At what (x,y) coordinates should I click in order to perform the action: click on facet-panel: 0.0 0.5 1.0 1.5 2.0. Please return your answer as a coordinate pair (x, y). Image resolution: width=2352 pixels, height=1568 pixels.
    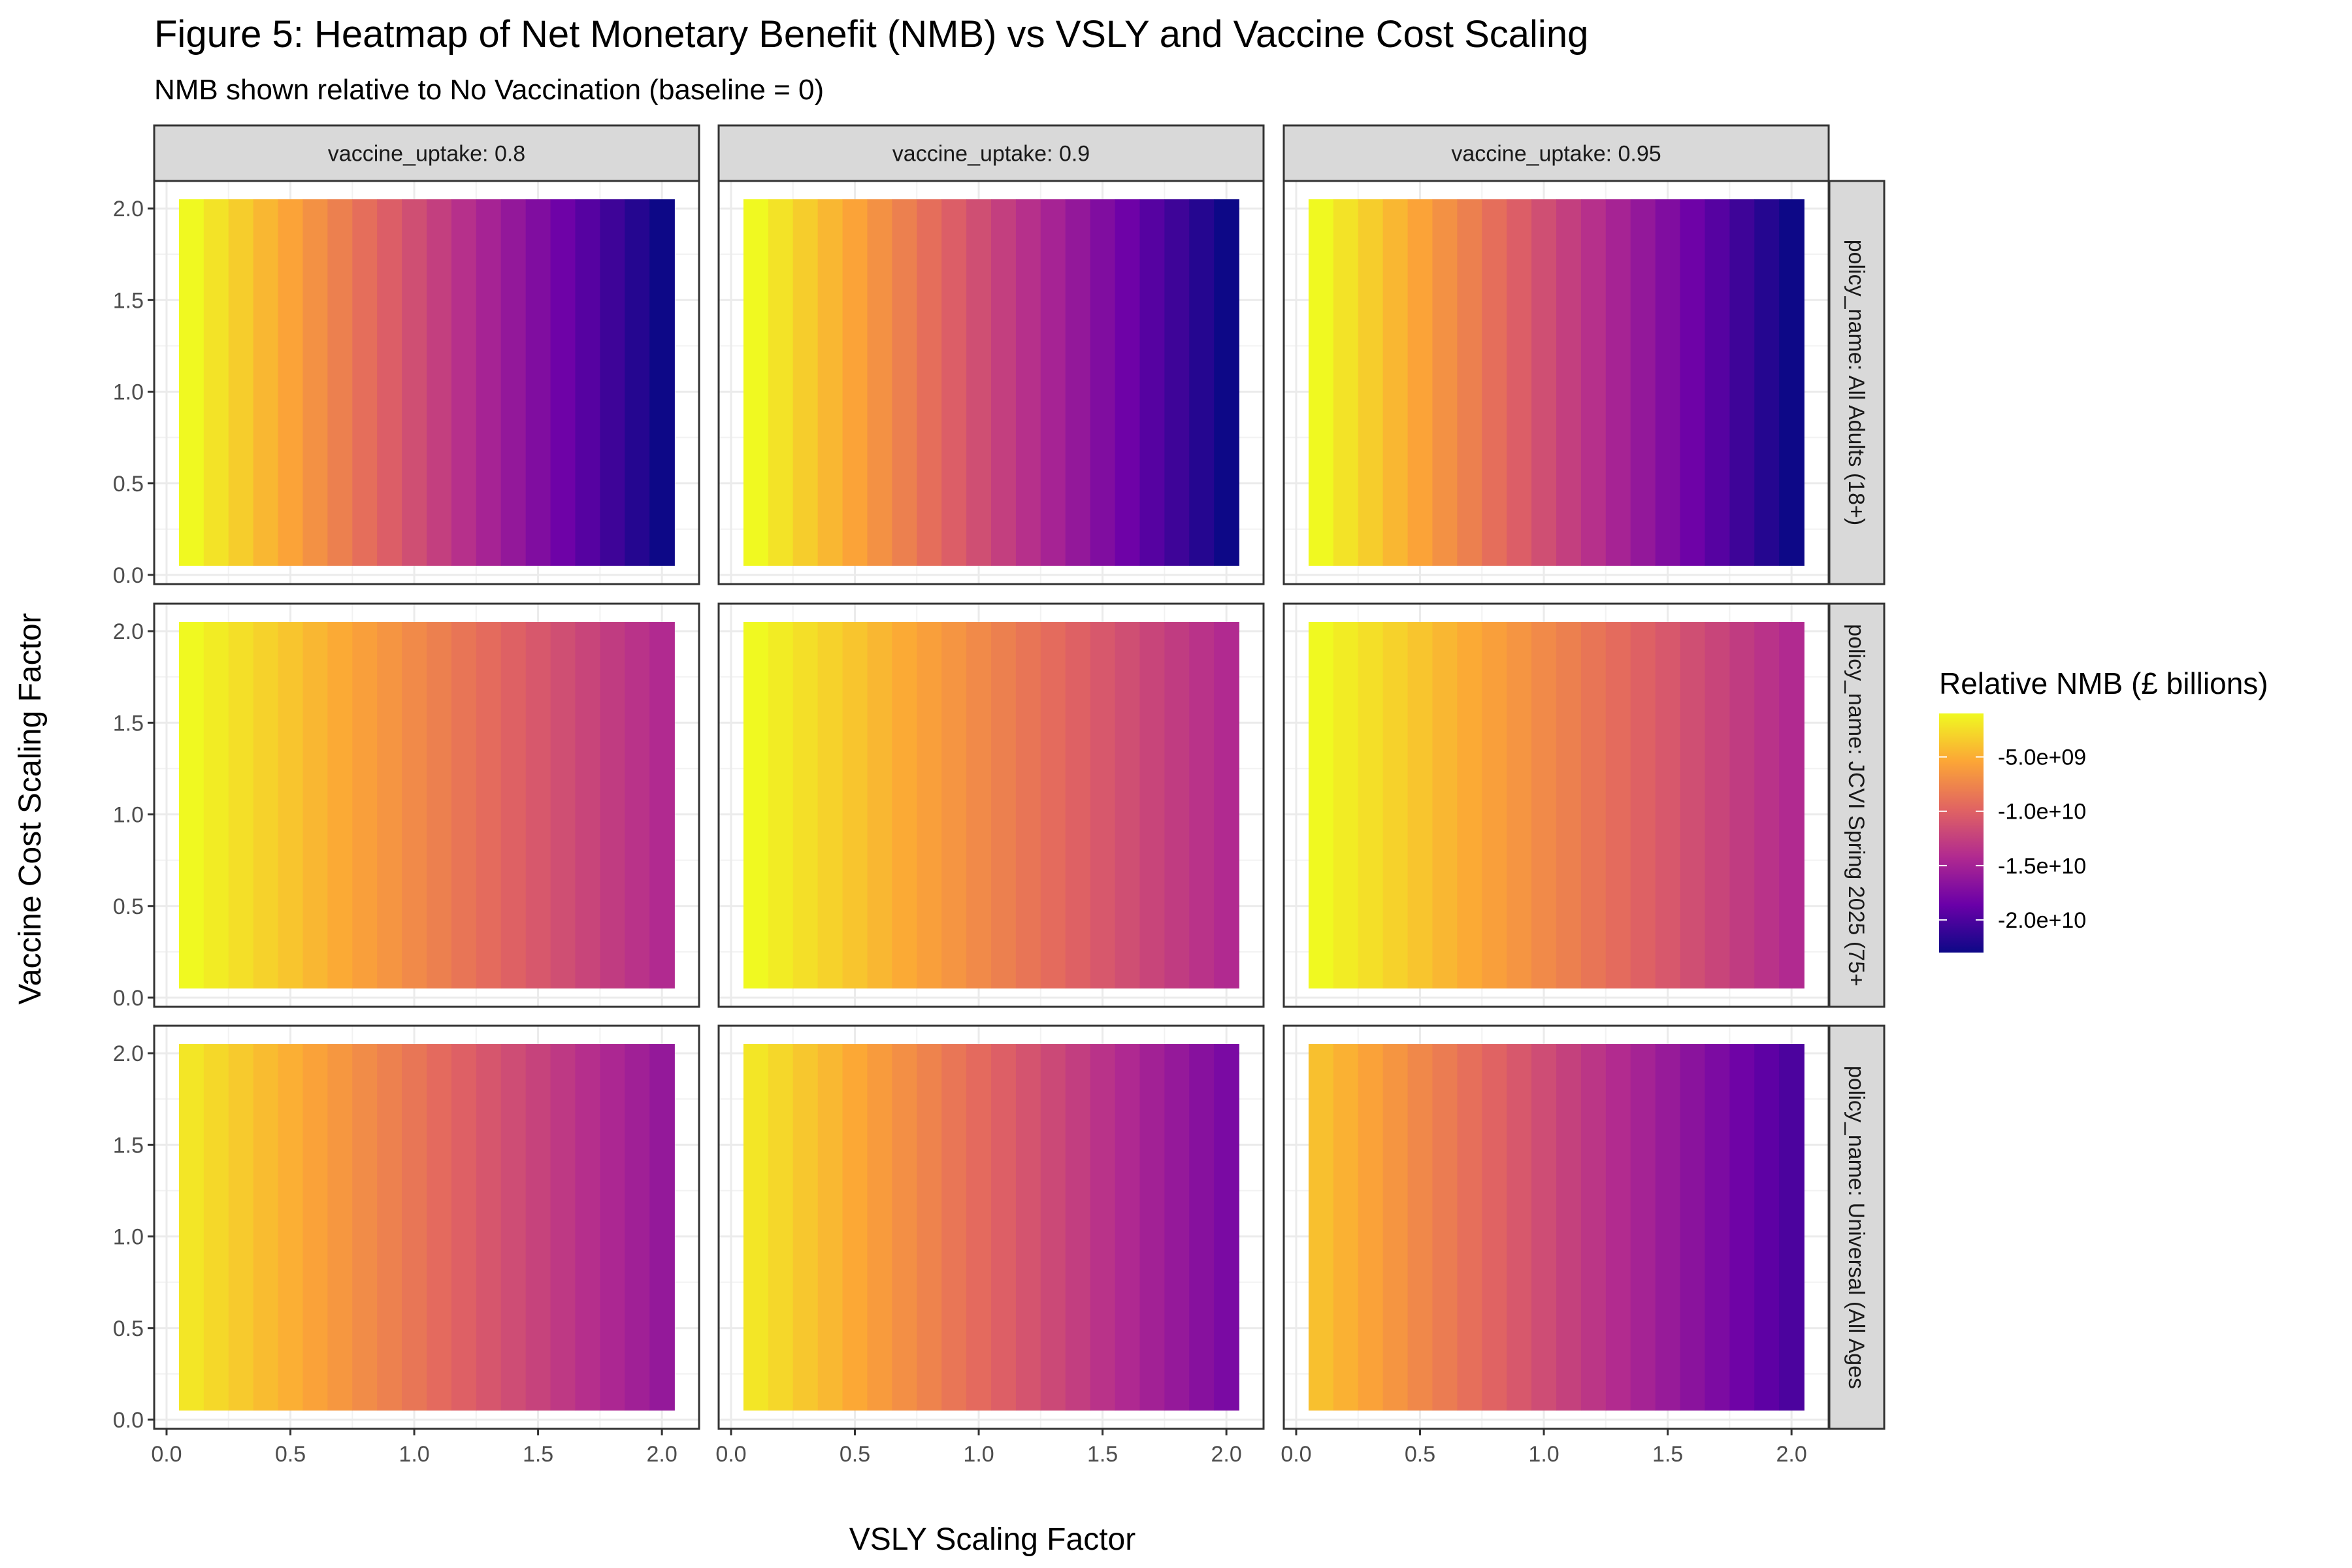
    Looking at the image, I should click on (406, 384).